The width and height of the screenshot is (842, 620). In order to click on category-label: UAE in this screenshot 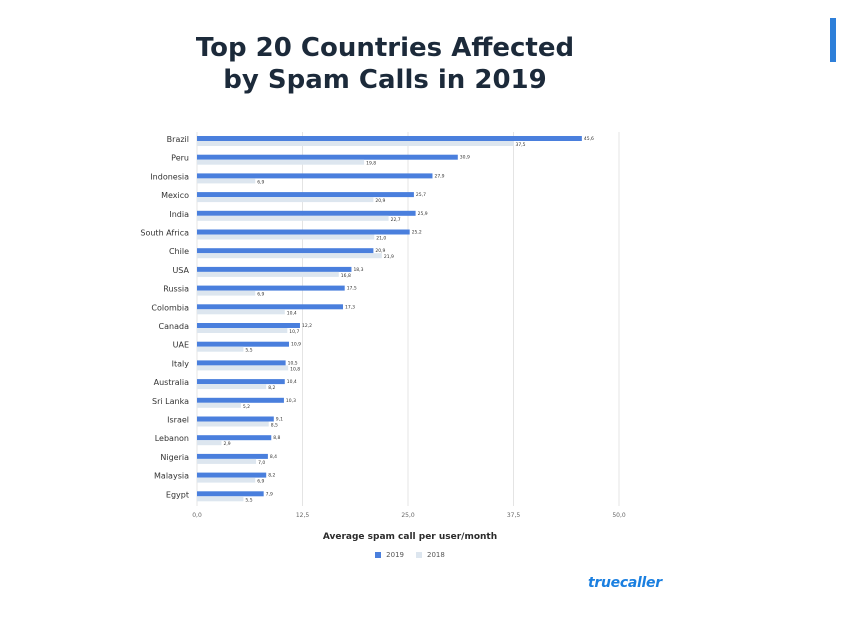, I will do `click(181, 345)`.